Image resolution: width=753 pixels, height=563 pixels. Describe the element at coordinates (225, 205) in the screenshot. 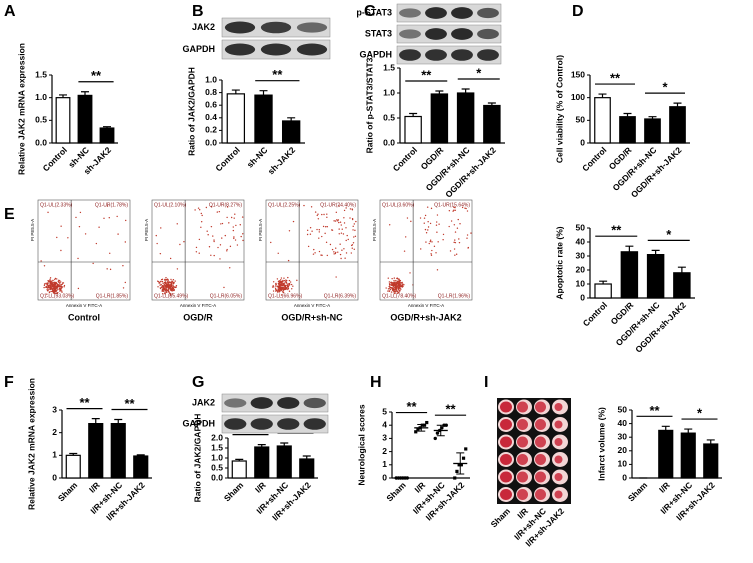

I see `quadrant-label: Q1-UR(8.27%)` at that location.